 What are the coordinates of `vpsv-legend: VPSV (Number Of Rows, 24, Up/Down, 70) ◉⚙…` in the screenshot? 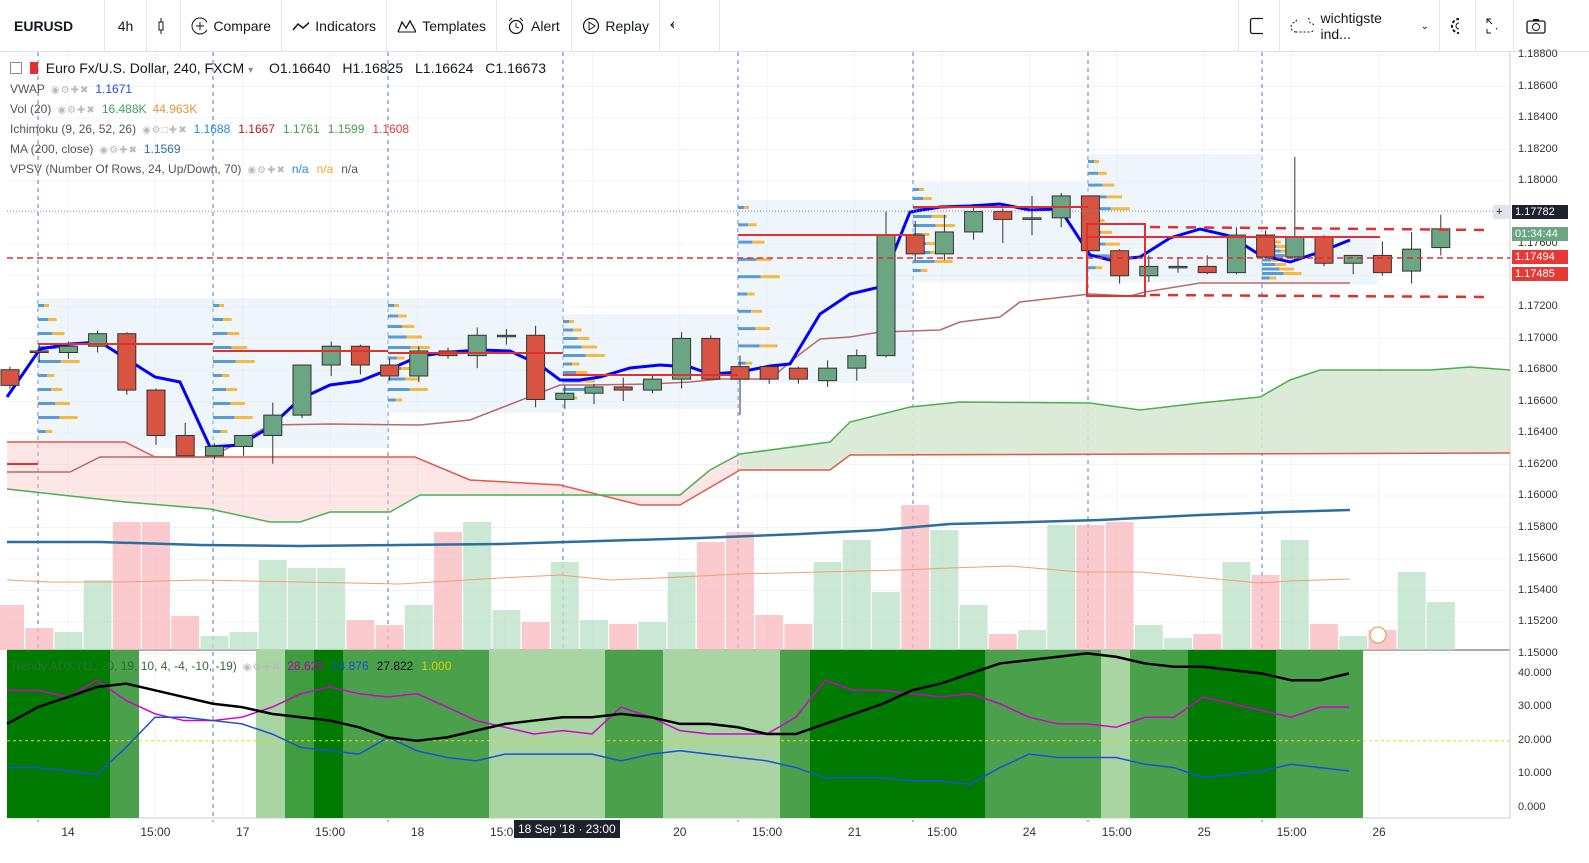 It's located at (184, 169).